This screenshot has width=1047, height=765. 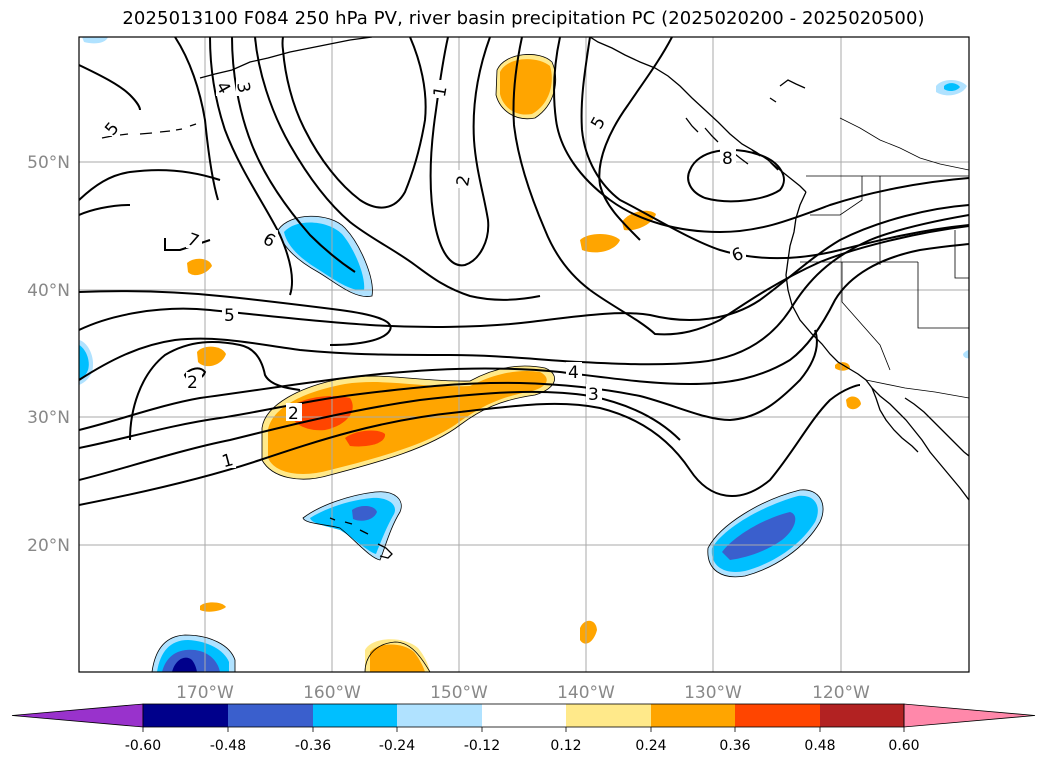 I want to click on pv-label: 3, so click(x=243, y=88).